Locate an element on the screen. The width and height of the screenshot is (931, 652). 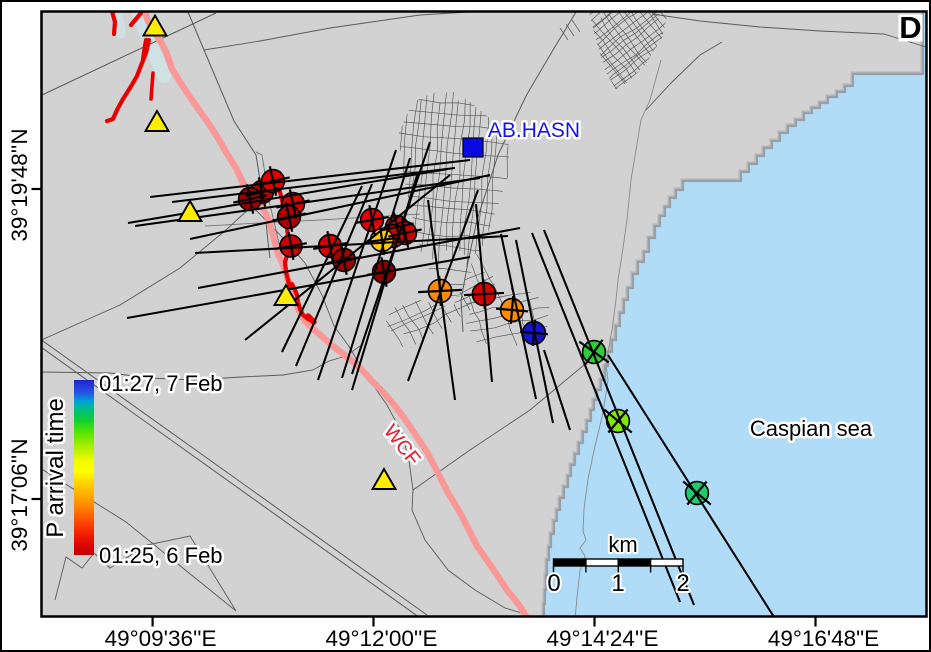
svg-text: 1 is located at coordinates (617, 583).